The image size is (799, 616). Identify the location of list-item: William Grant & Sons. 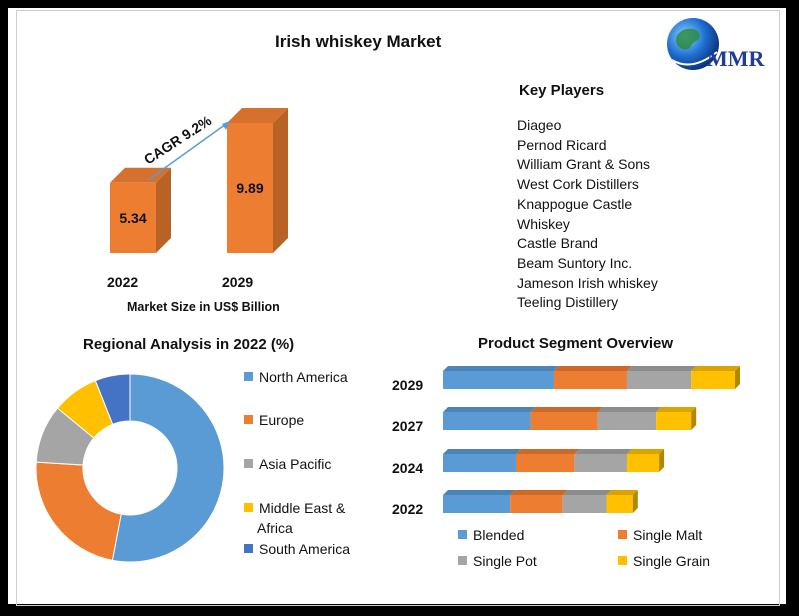
(584, 164).